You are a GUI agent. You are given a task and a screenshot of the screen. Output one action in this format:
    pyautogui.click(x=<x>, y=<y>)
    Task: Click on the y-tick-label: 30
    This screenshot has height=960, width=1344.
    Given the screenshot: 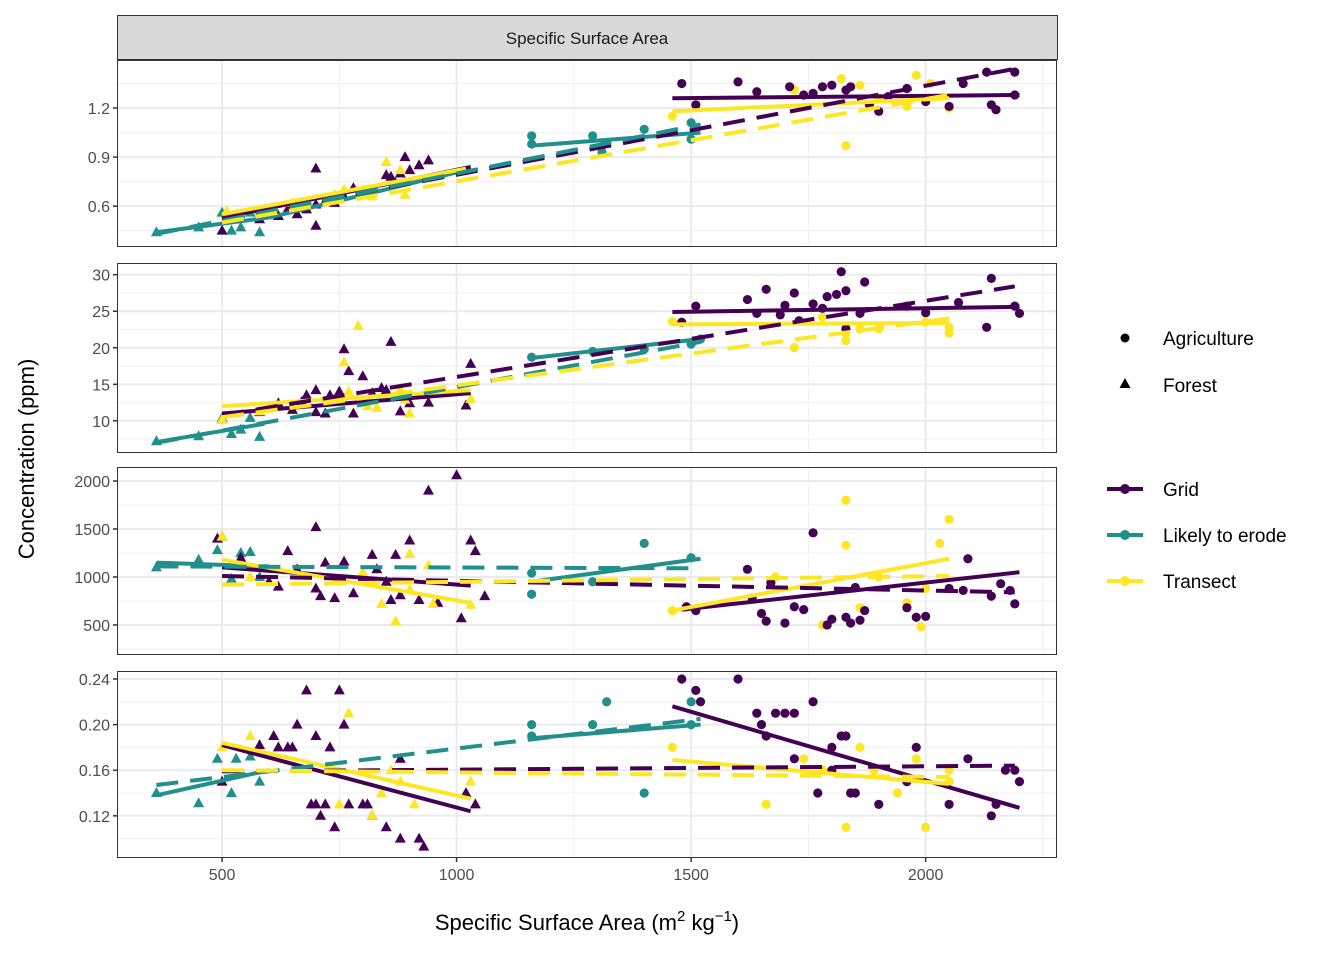 What is the action you would take?
    pyautogui.click(x=101, y=276)
    